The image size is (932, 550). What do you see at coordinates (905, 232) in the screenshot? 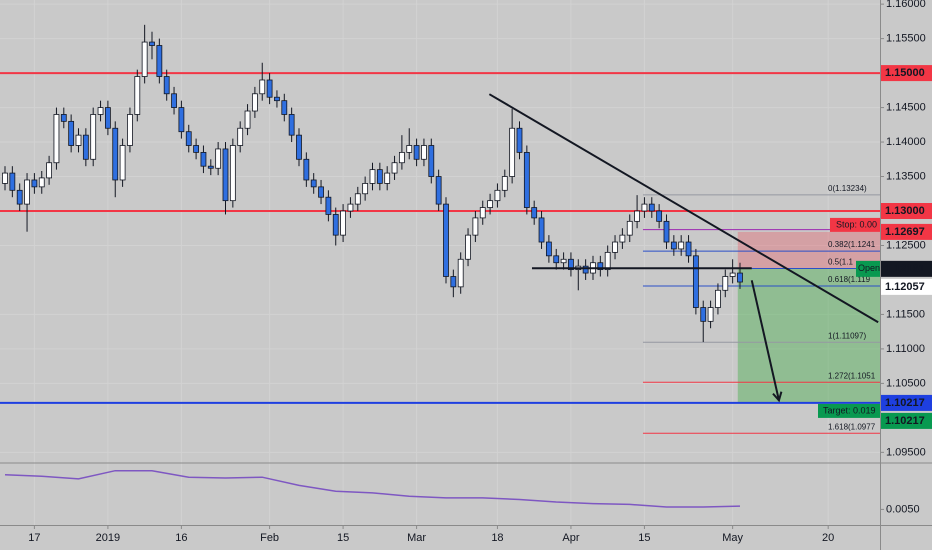
I see `price-label: 1.12697` at bounding box center [905, 232].